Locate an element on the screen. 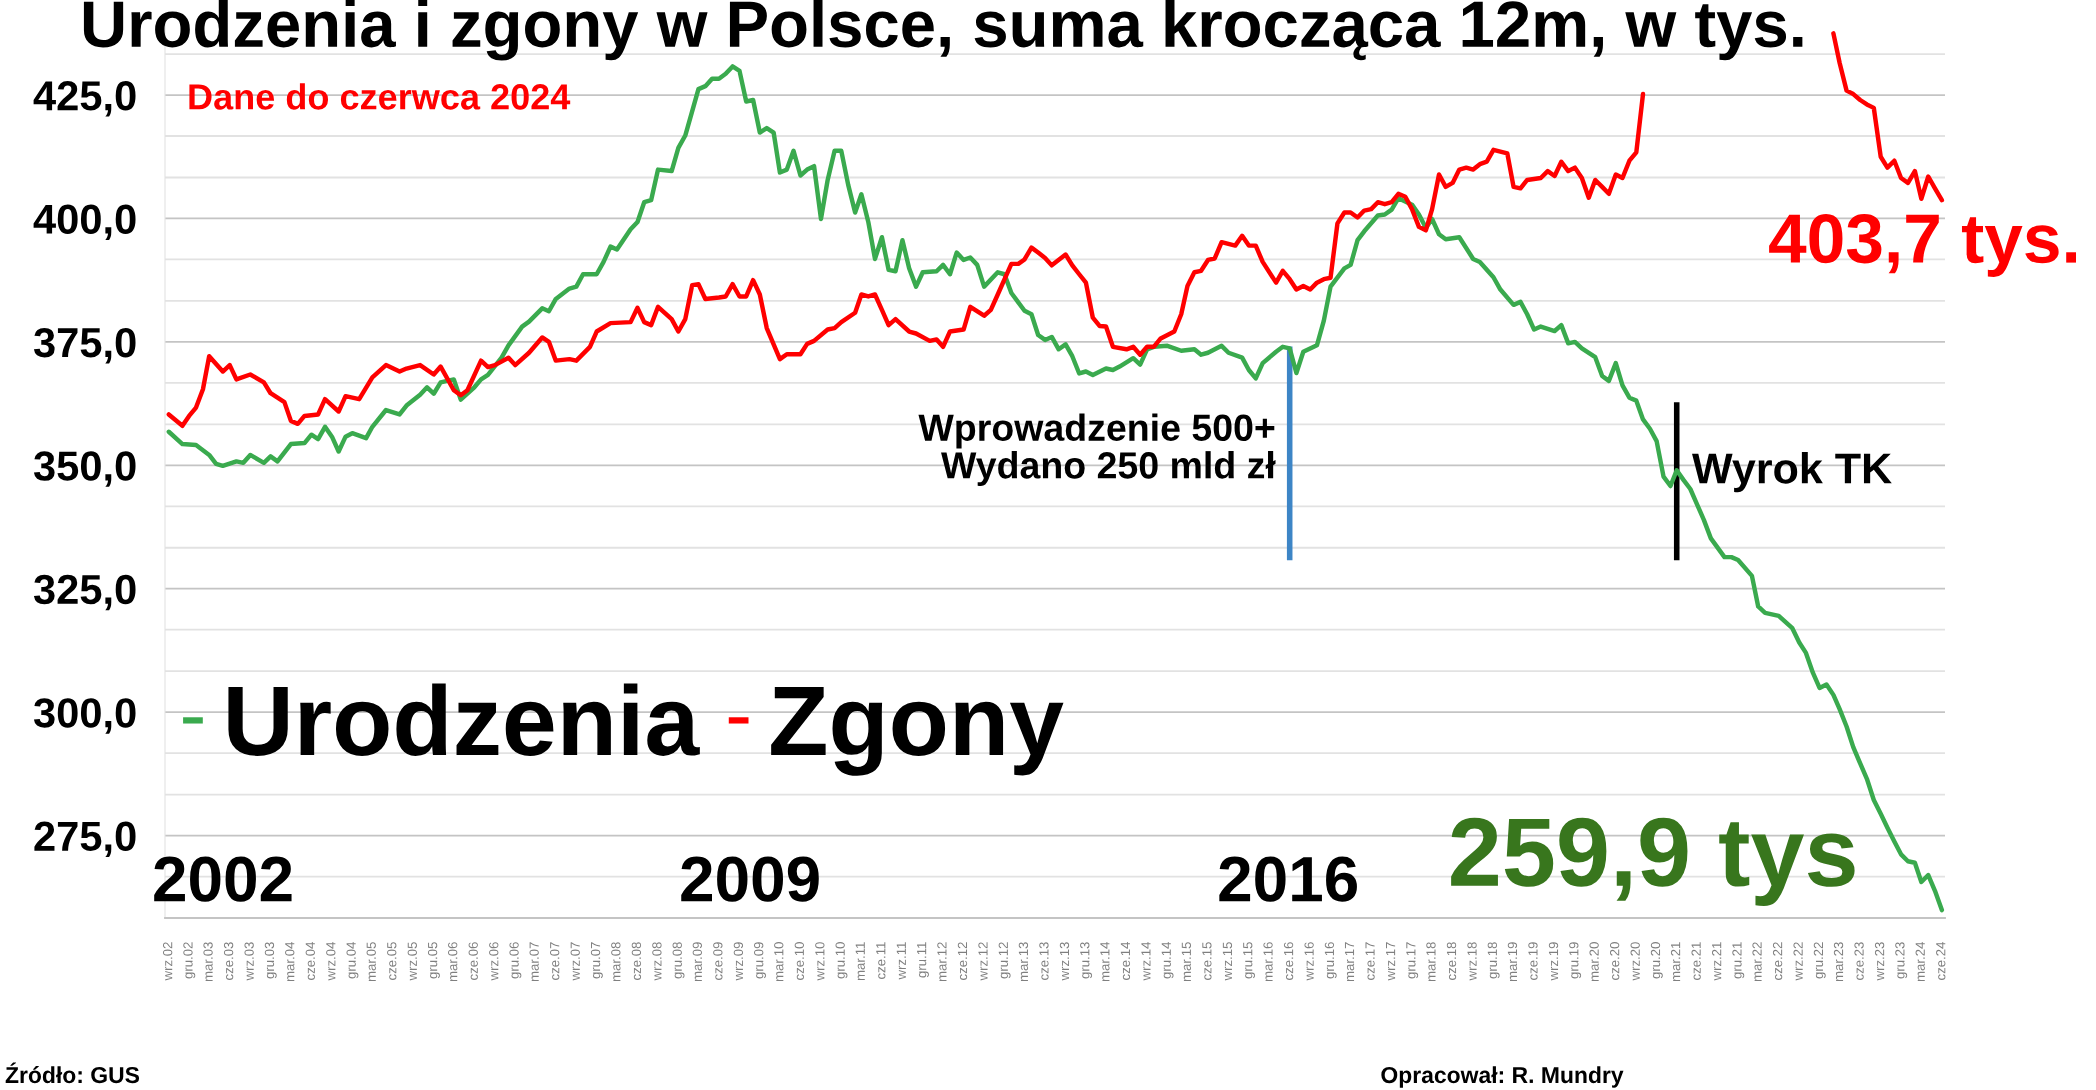 Image resolution: width=2096 pixels, height=1090 pixels. x-tick-label: gru.11 is located at coordinates (923, 960).